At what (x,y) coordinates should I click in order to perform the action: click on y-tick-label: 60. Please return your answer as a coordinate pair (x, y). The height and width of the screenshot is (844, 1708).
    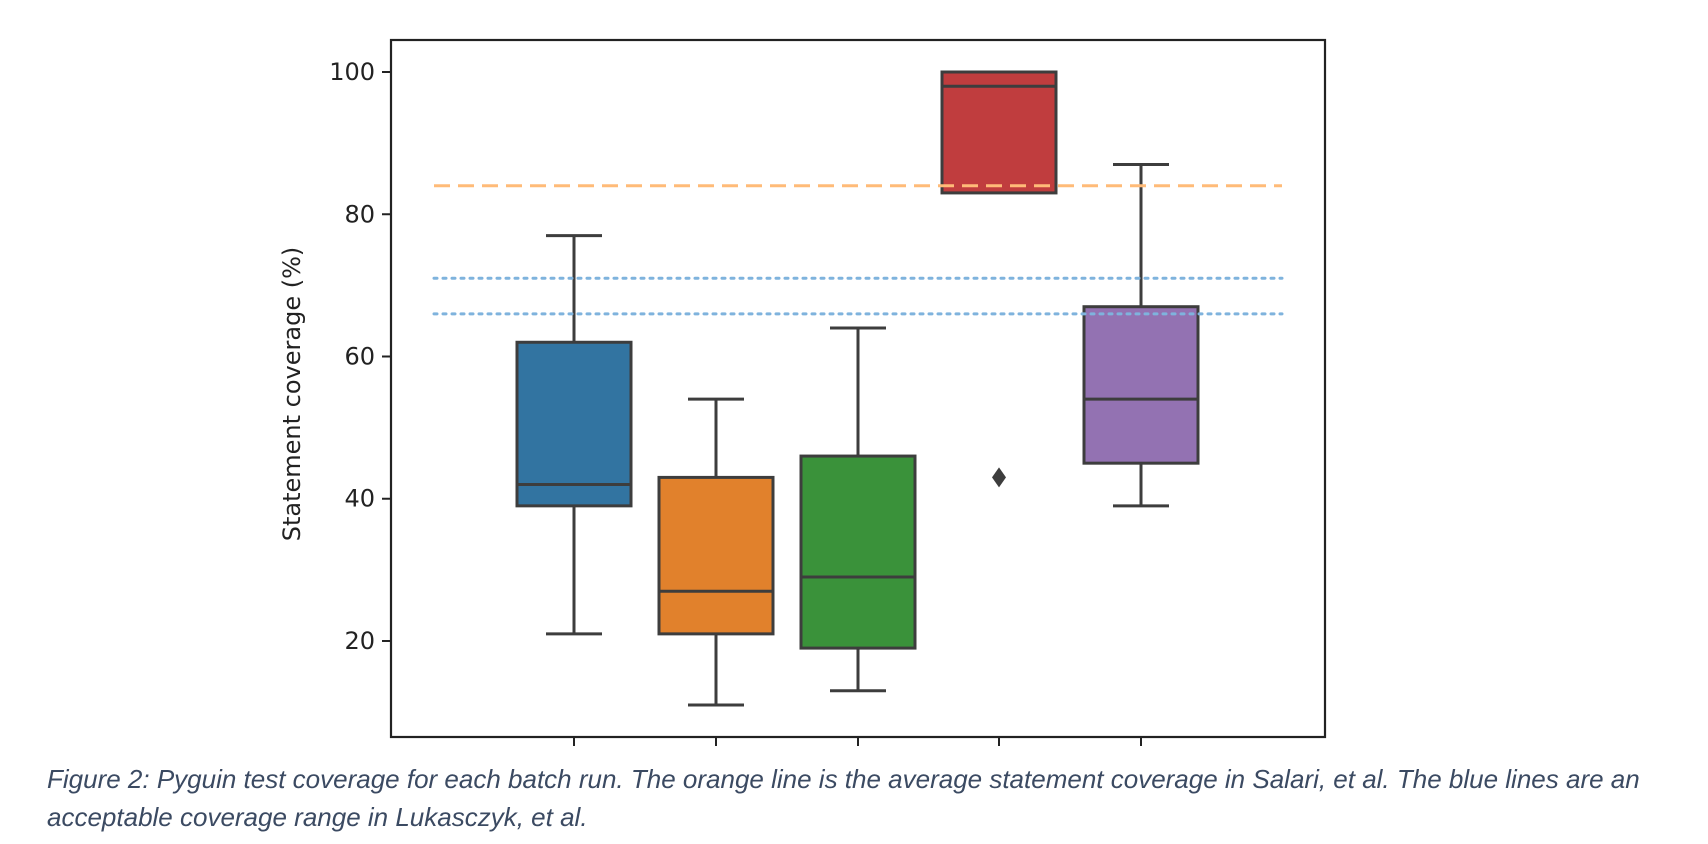
    Looking at the image, I should click on (359, 356).